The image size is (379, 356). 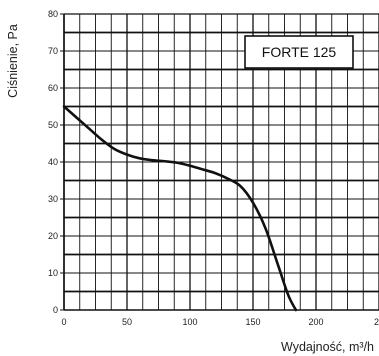 I want to click on y-tick-label: 20, so click(x=53, y=236).